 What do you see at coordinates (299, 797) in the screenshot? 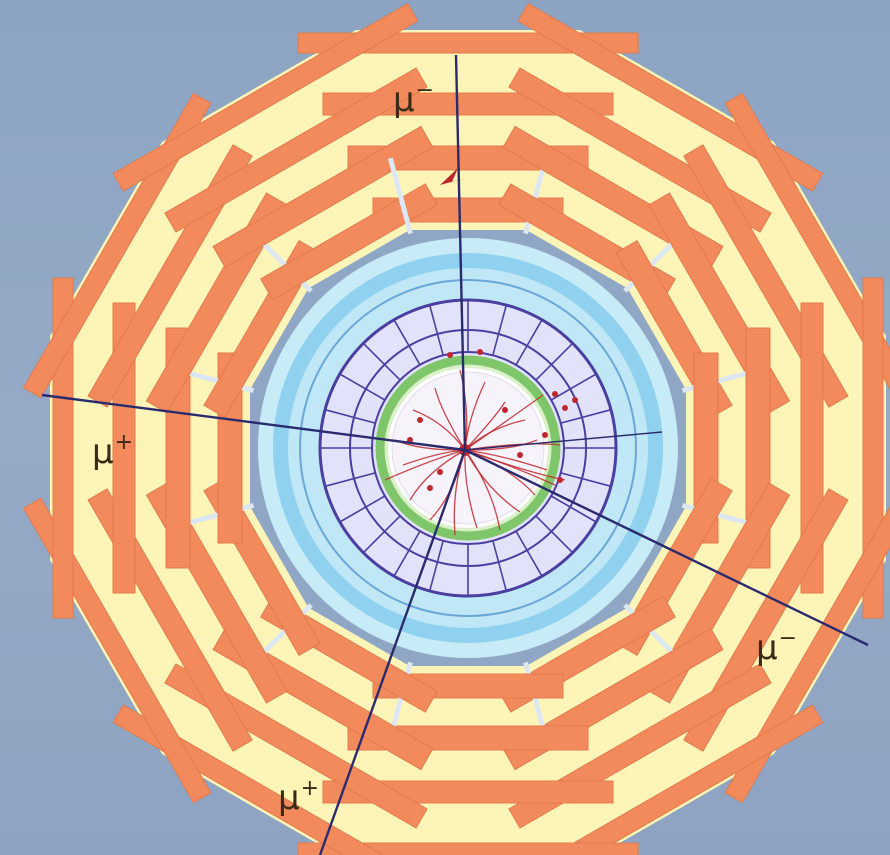
I see `muon-plus-label-bottom: μ+` at bounding box center [299, 797].